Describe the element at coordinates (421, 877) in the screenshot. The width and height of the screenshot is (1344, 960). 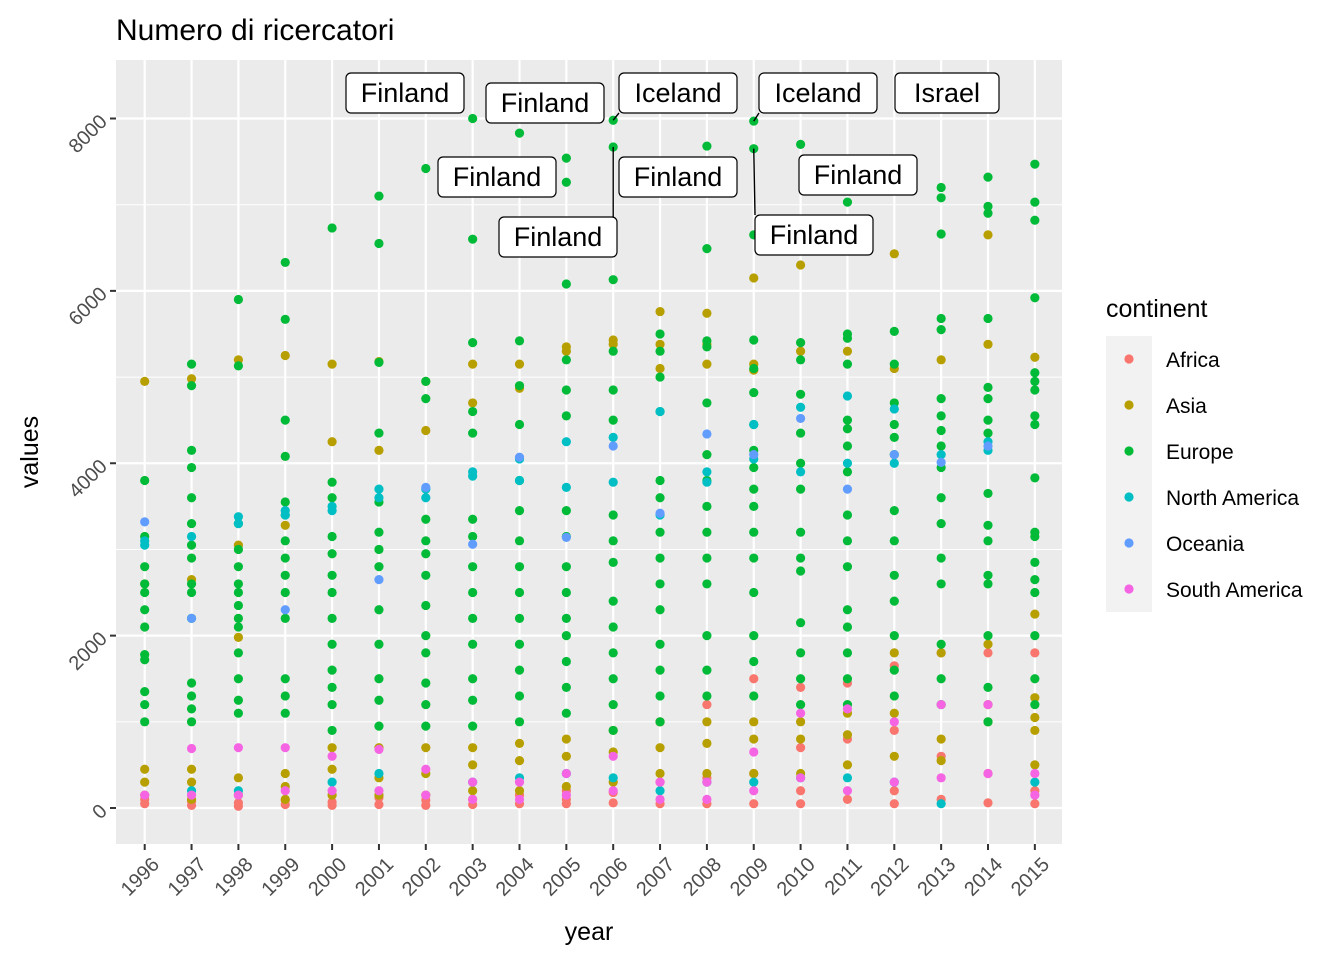
I see `x-tick-label: 2002` at that location.